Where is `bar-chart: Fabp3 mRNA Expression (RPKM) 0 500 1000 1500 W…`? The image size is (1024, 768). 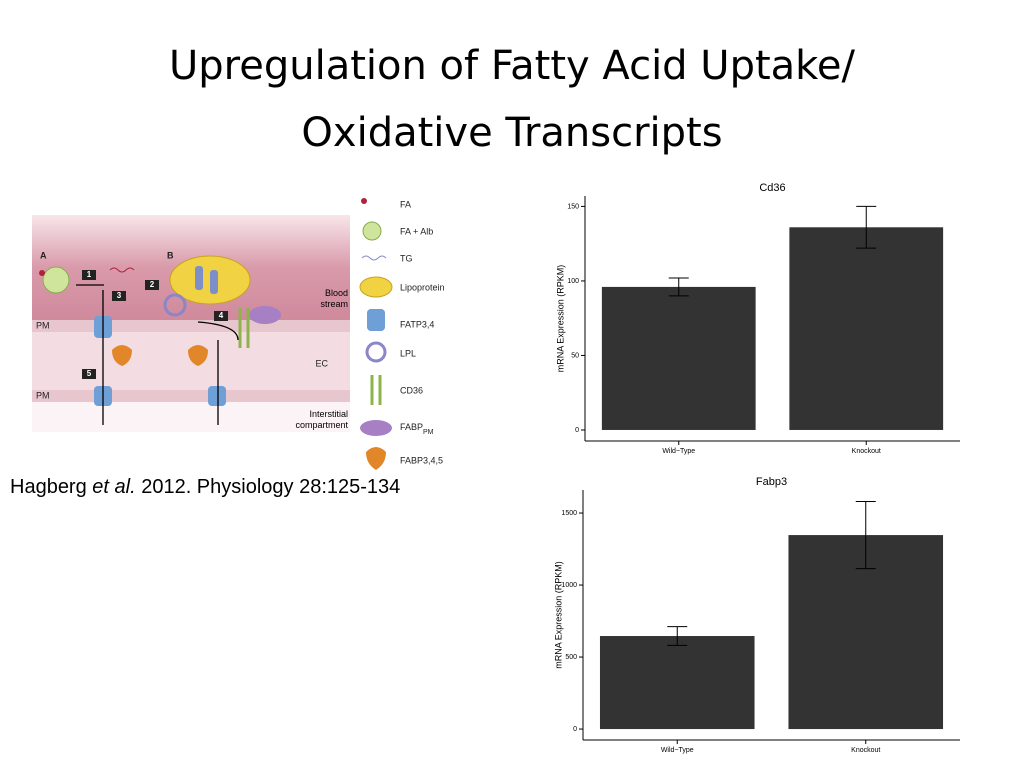 bar-chart: Fabp3 mRNA Expression (RPKM) 0 500 1000 1500 W… is located at coordinates (756, 615).